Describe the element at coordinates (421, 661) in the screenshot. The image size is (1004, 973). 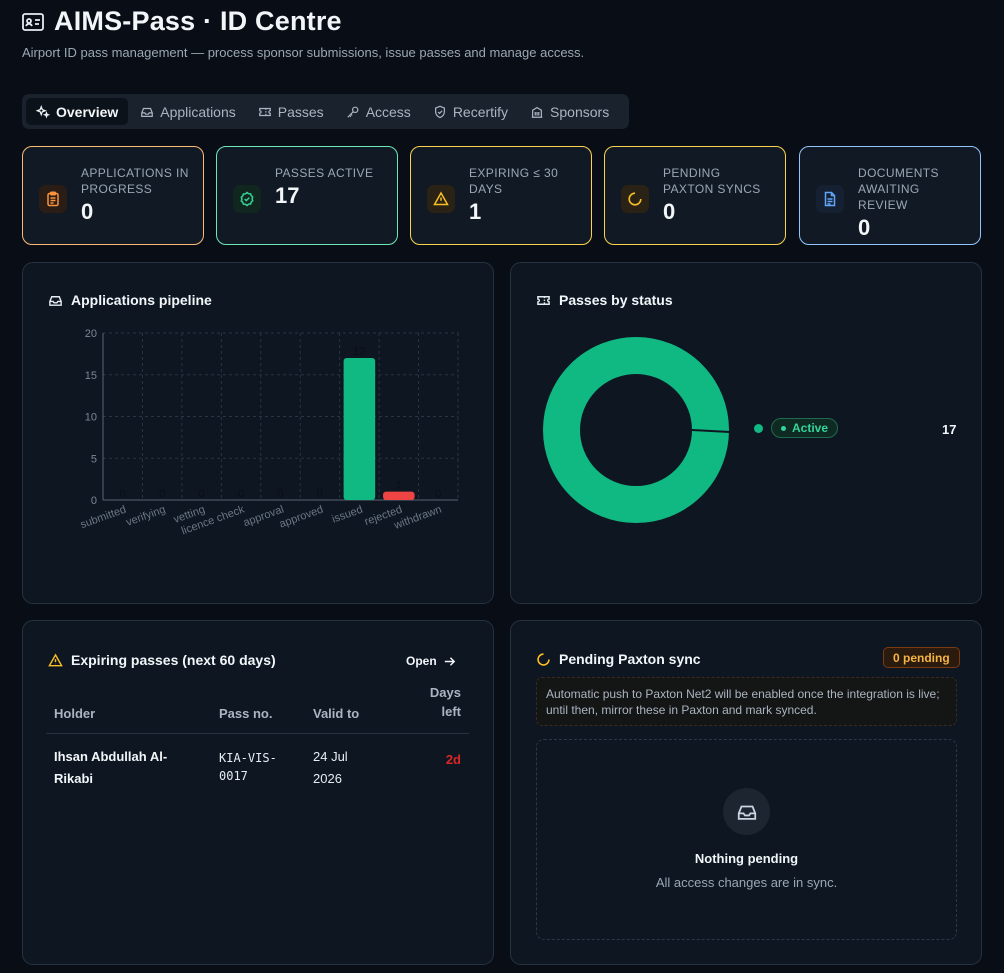
I see `open-label: Open` at that location.